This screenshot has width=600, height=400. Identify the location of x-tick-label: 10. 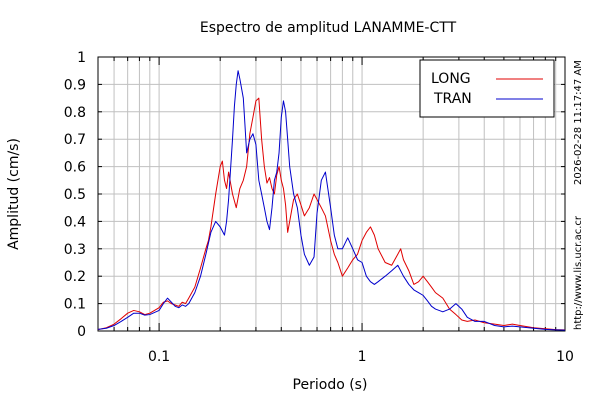
(565, 357).